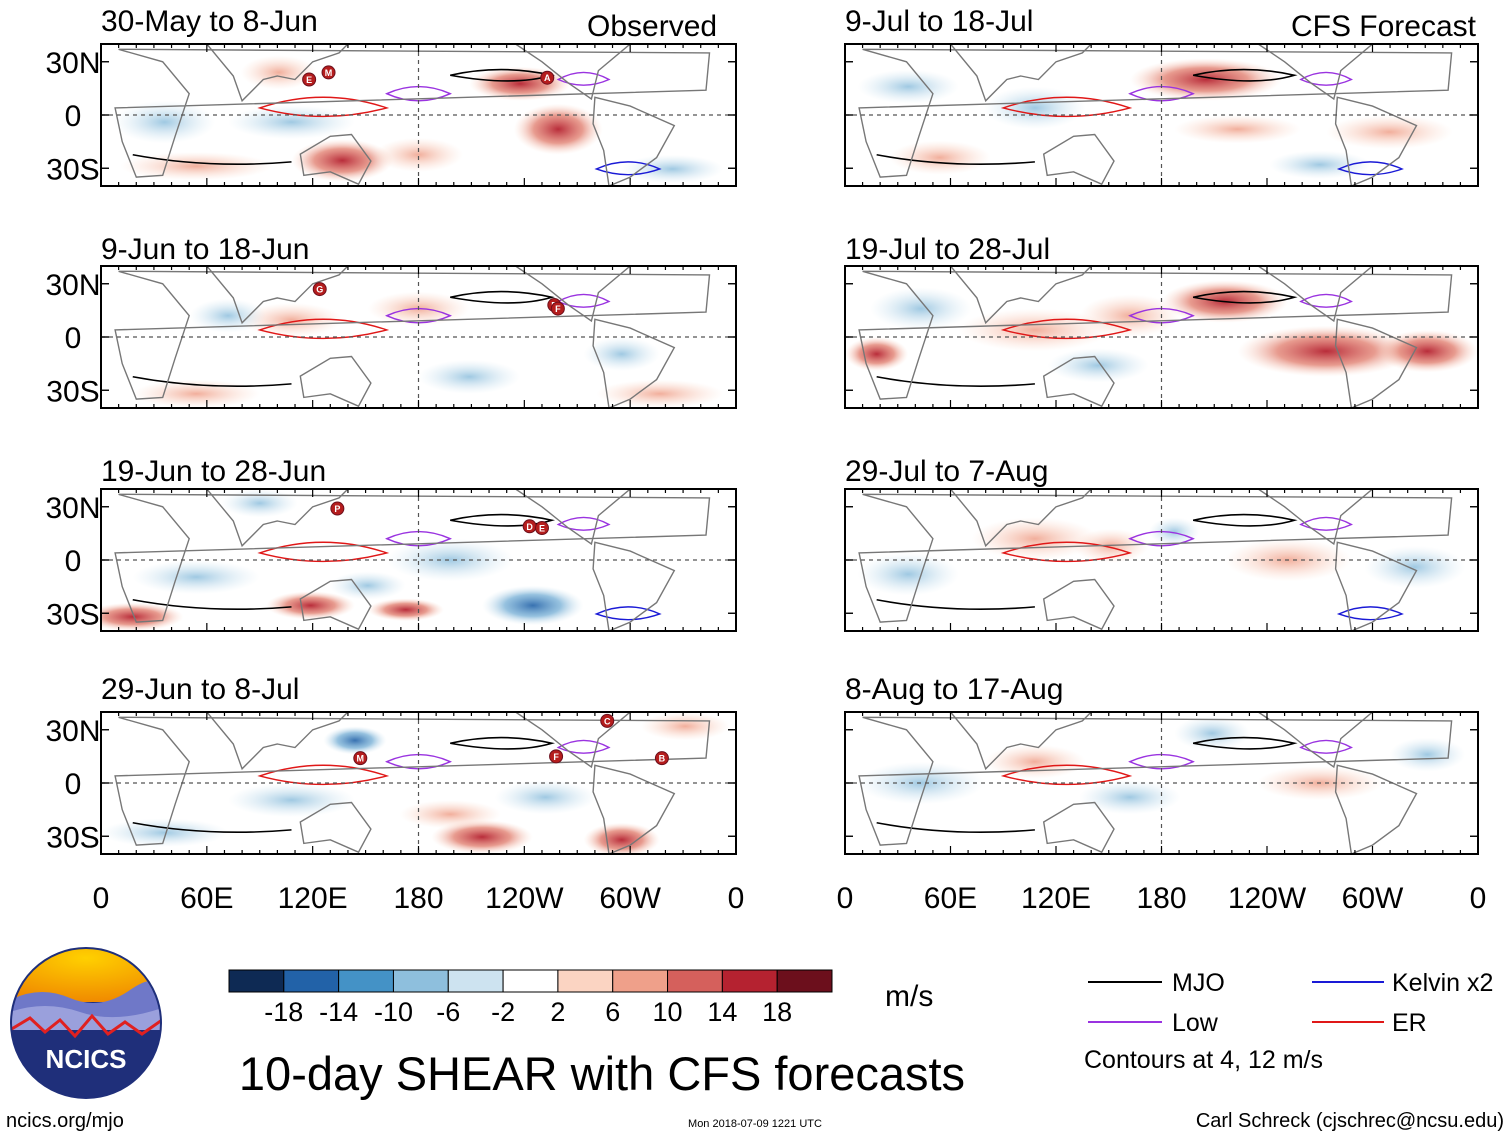 This screenshot has width=1510, height=1137. I want to click on colorbar-tick-label: -2, so click(503, 1012).